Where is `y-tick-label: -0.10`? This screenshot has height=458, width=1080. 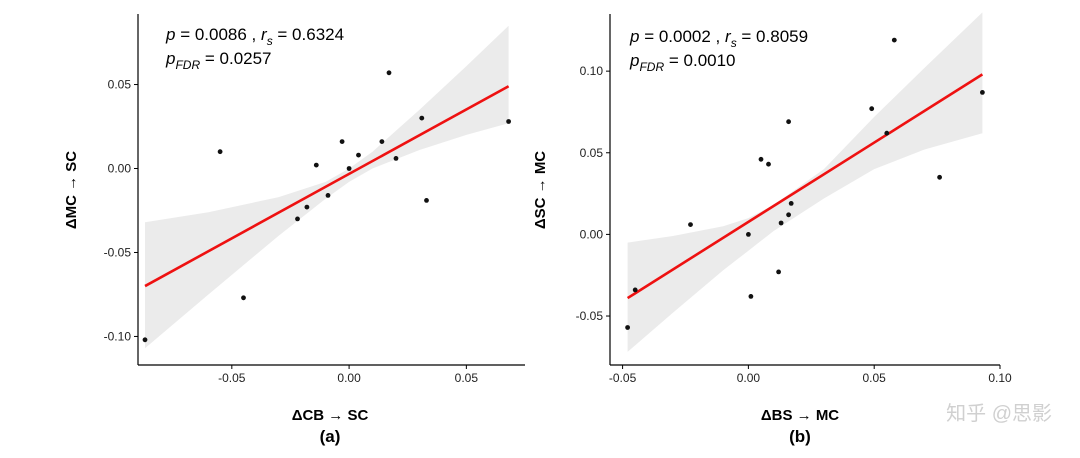 y-tick-label: -0.10 is located at coordinates (118, 336).